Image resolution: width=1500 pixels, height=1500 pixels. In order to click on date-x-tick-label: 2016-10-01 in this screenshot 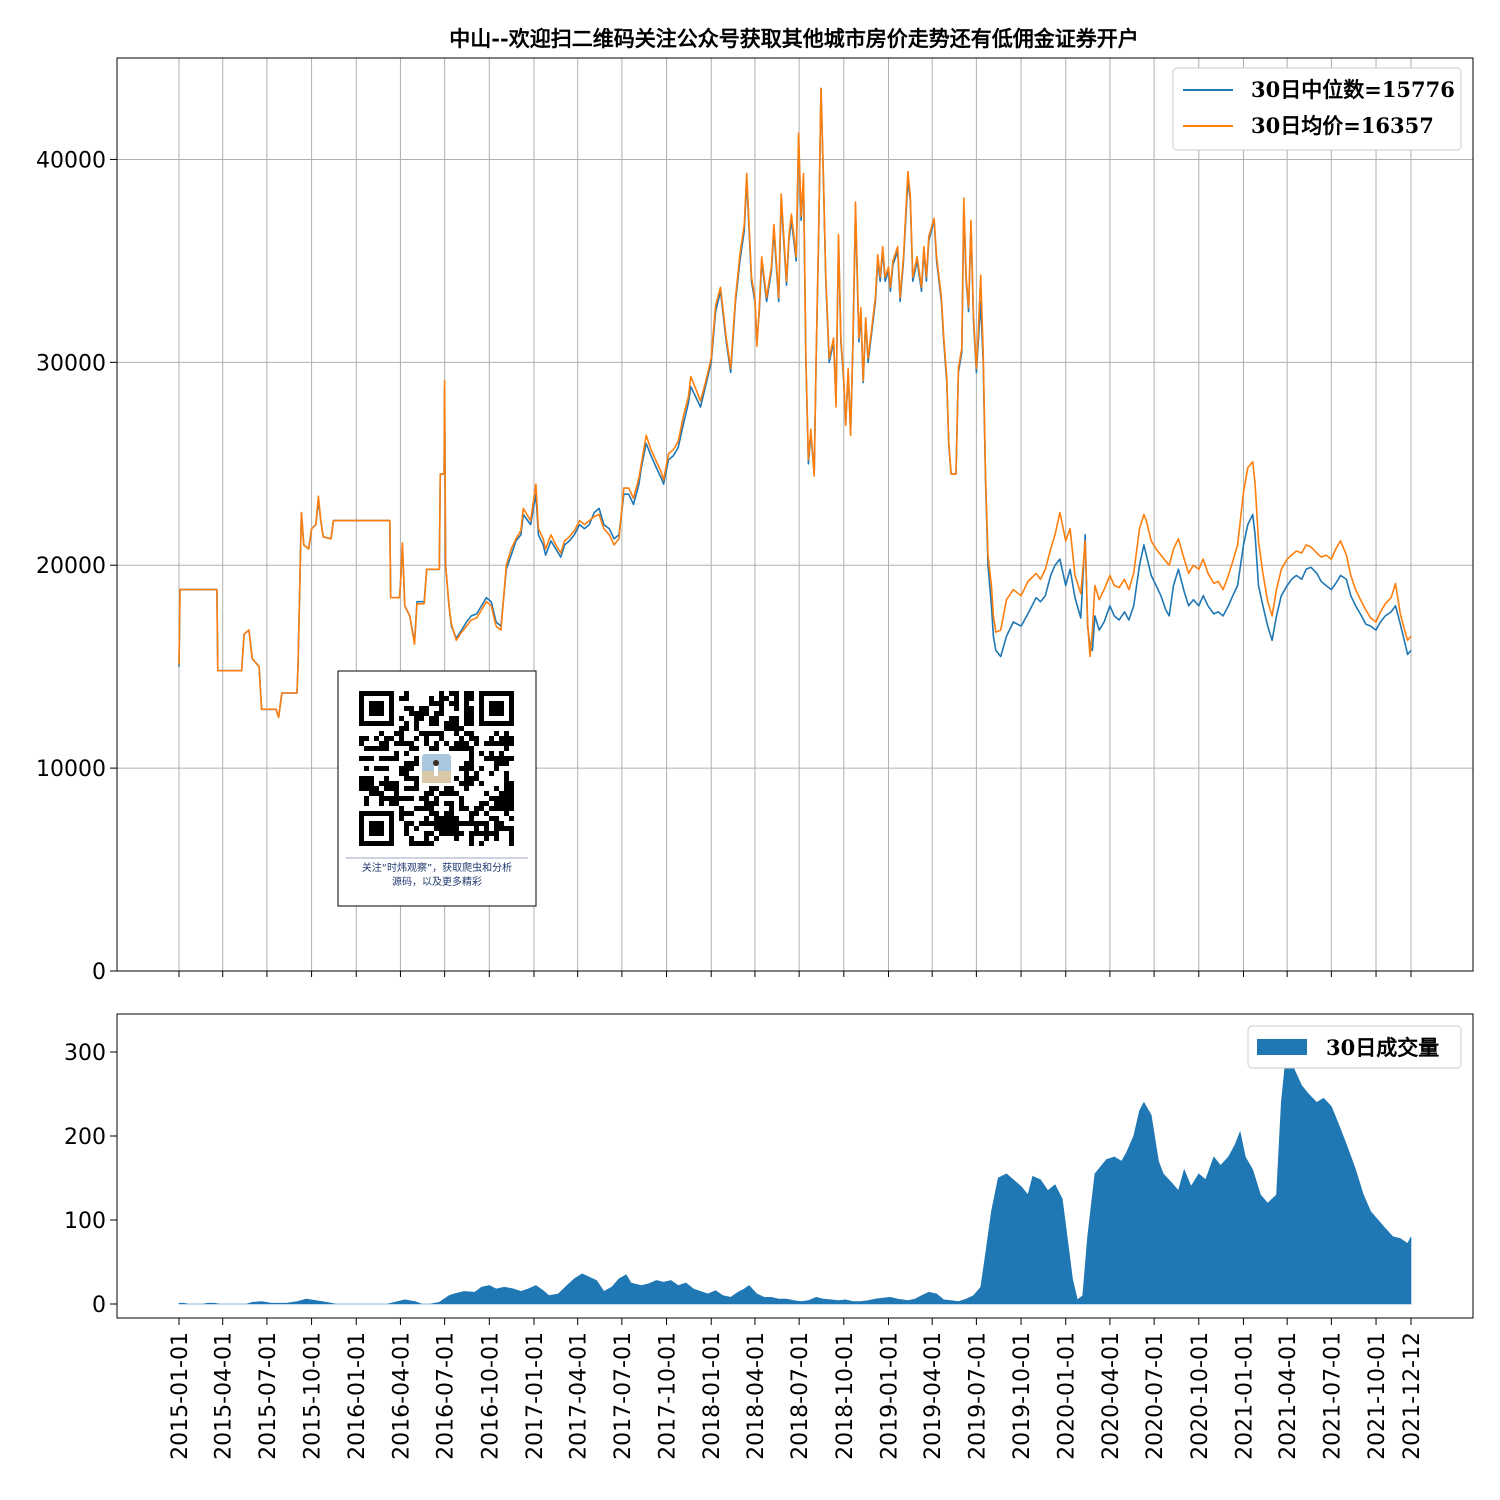, I will do `click(490, 1396)`.